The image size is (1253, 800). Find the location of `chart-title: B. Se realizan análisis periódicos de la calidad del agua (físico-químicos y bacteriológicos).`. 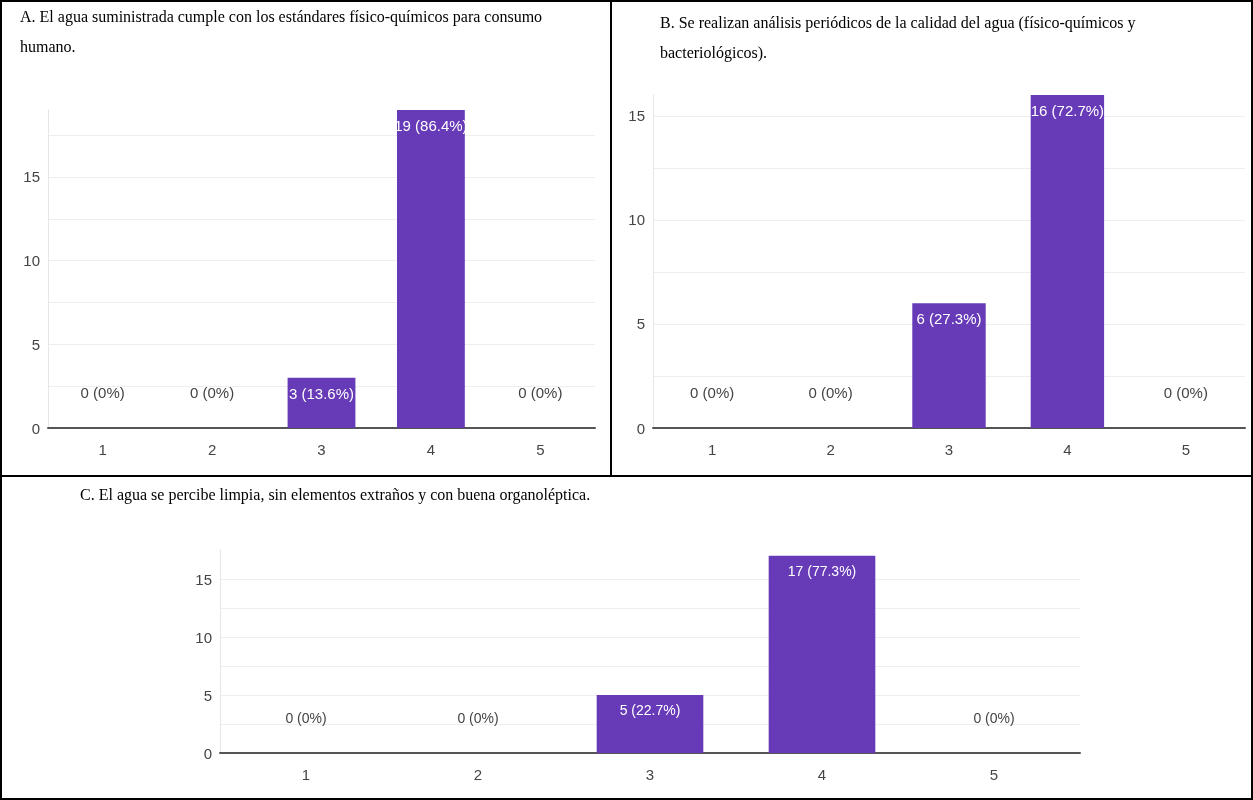

chart-title: B. Se realizan análisis periódicos de la calidad del agua (físico-químicos y bacteriológicos). is located at coordinates (898, 38).